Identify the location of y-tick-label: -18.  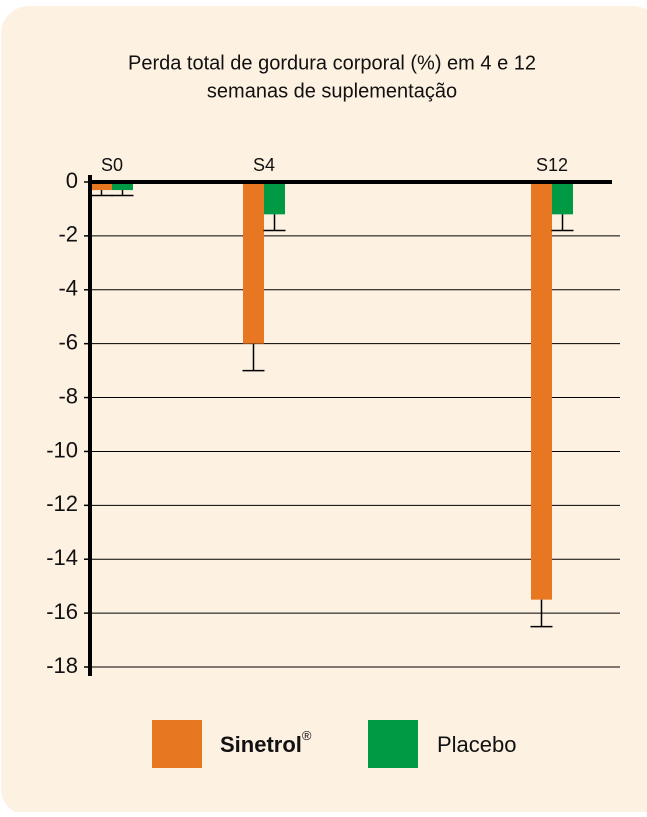
(62, 665).